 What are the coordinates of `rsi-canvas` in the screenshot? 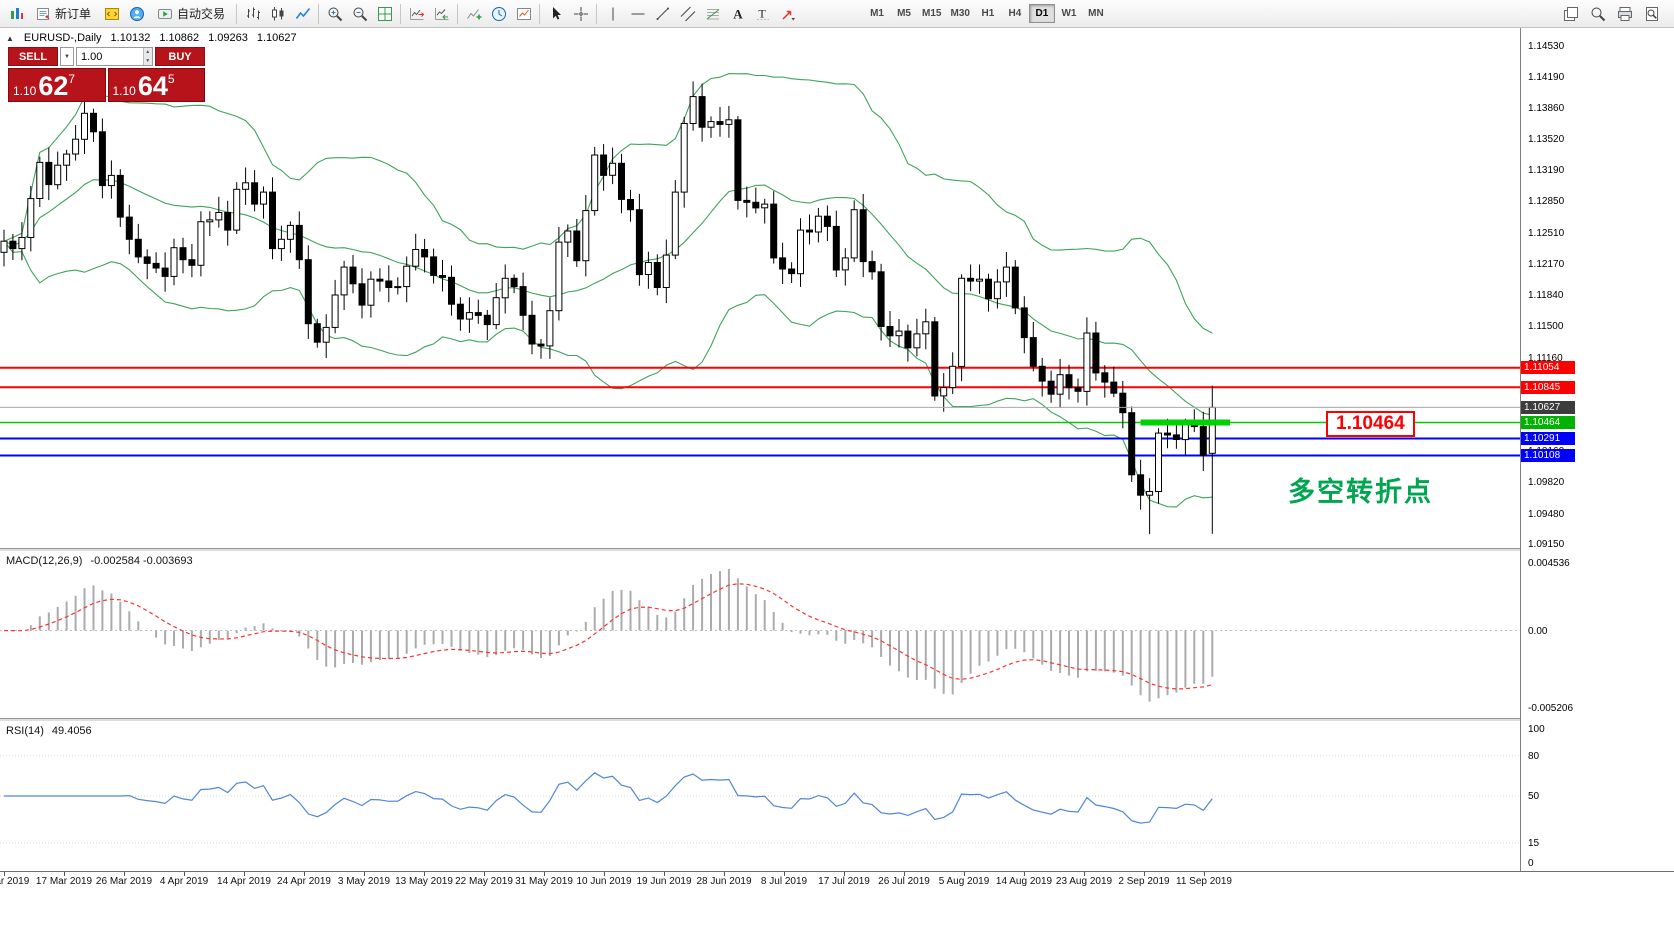 It's located at (760, 796).